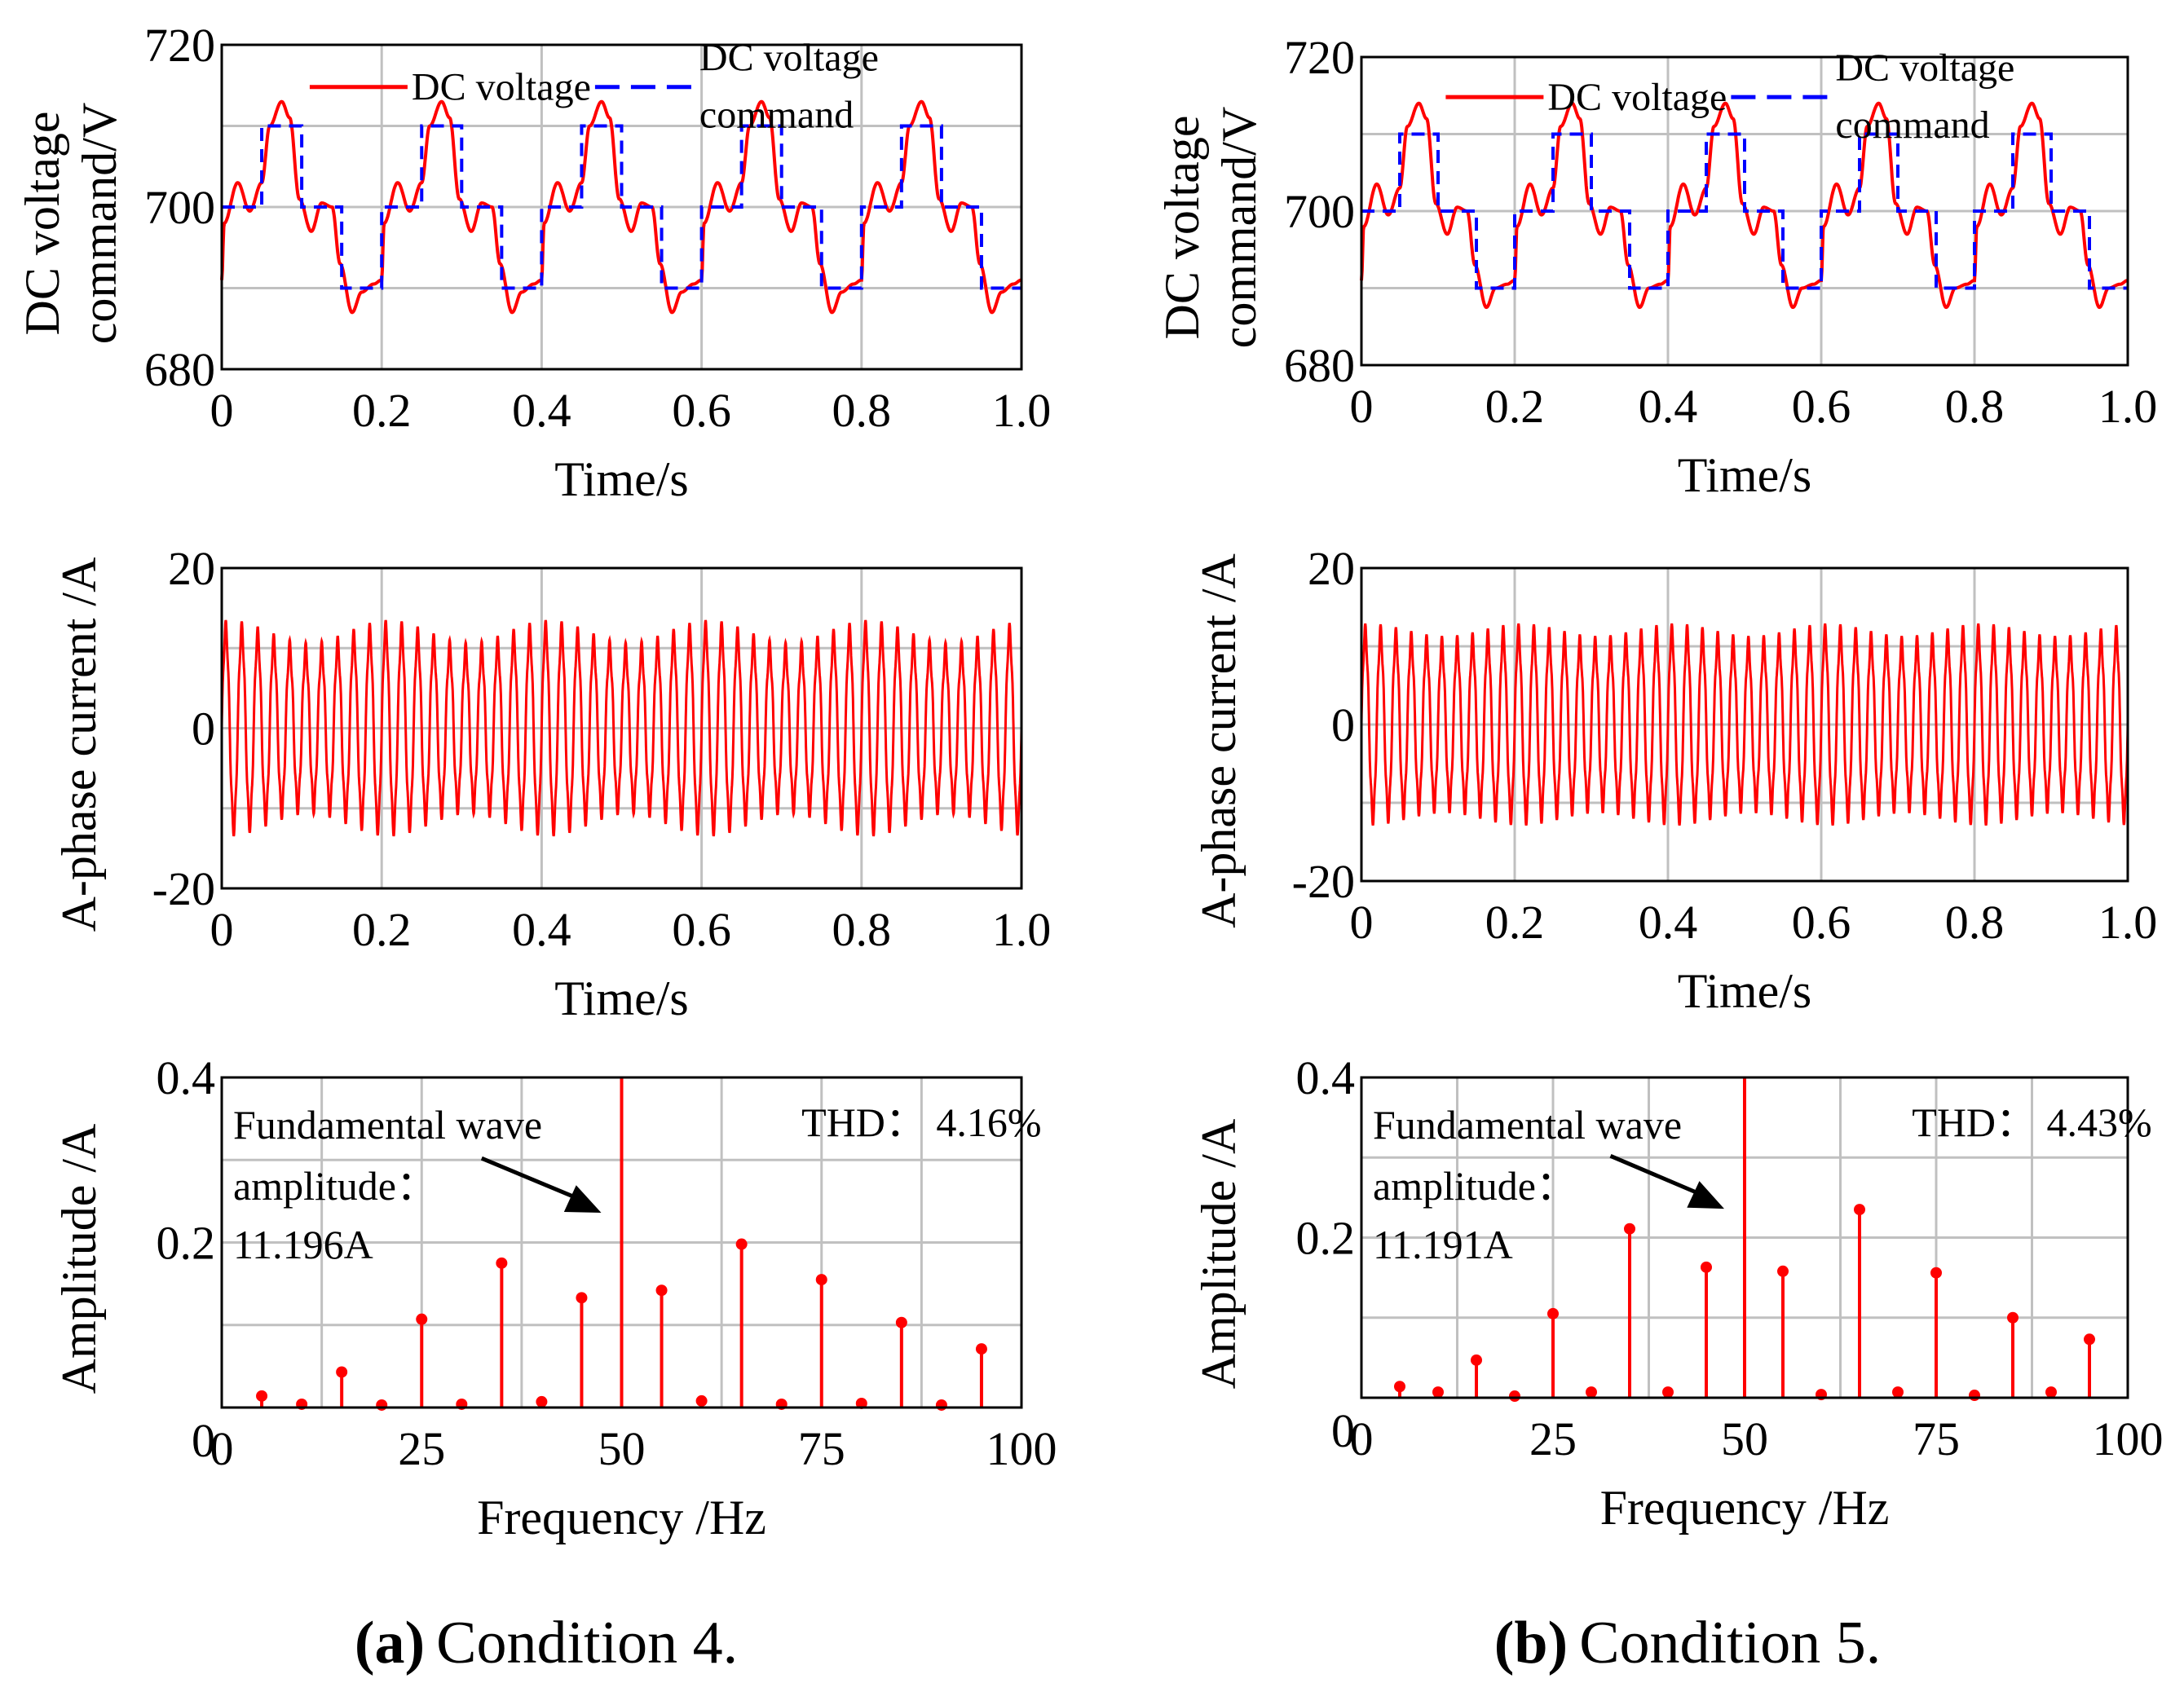 The image size is (2184, 1705). I want to click on annotation-line-1: Fundamental wave, so click(1528, 1125).